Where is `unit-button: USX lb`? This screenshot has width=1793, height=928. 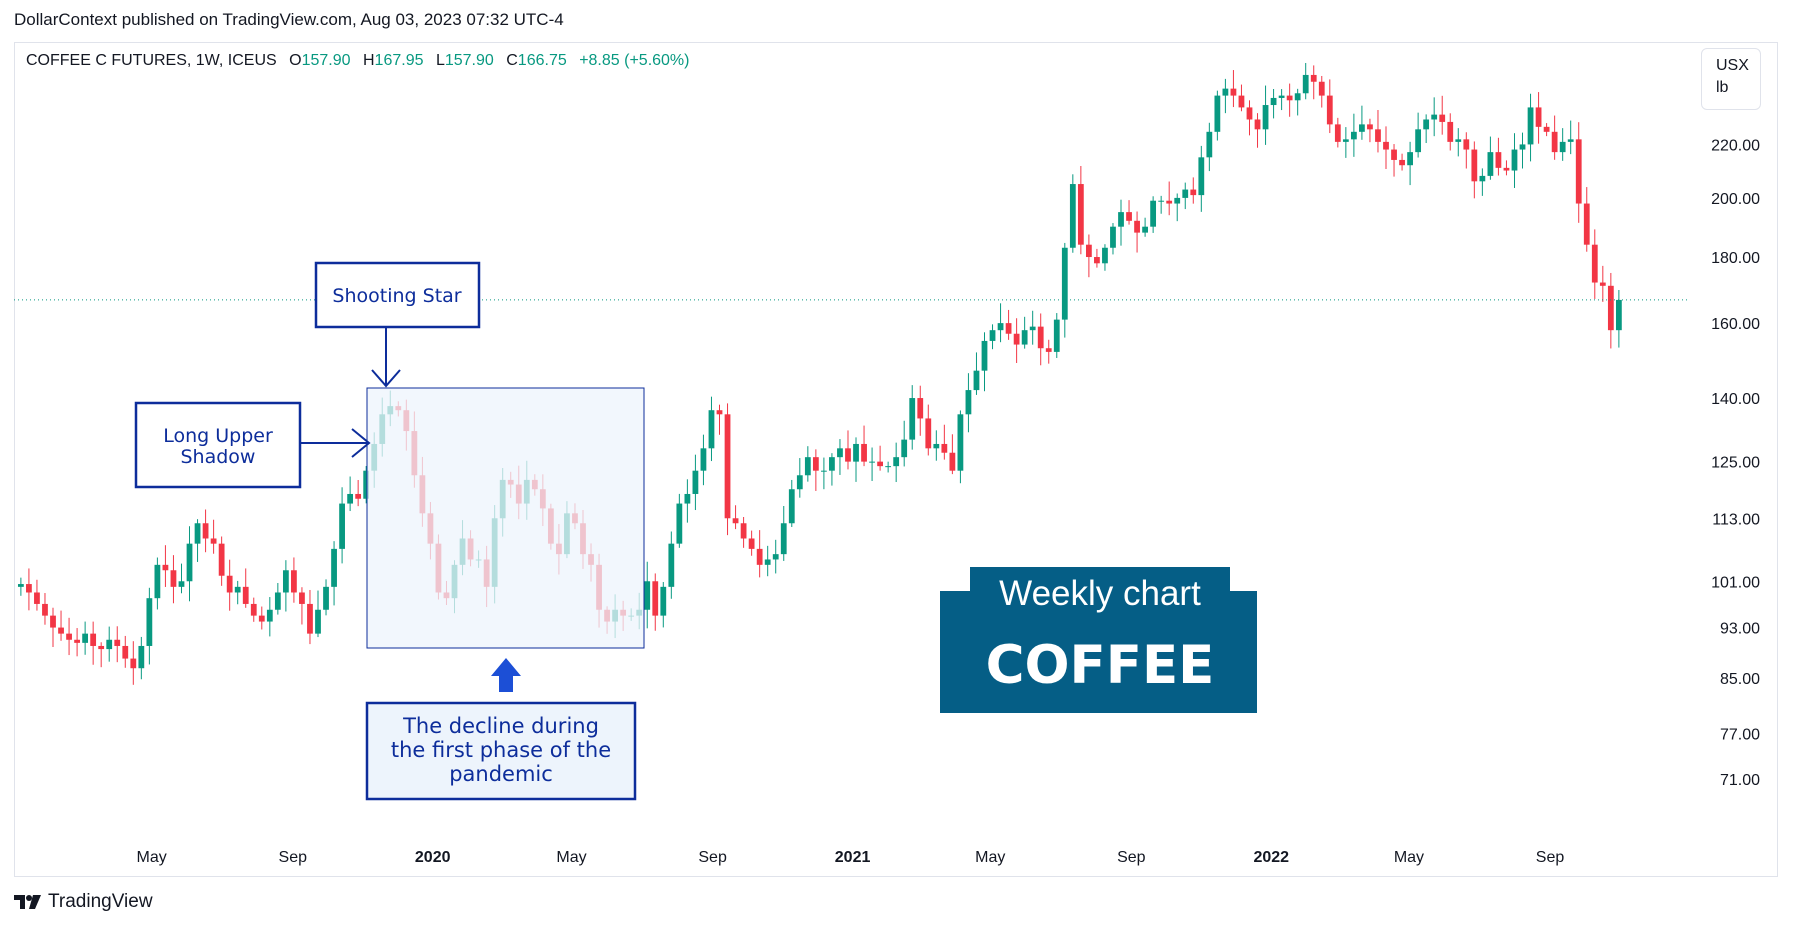 unit-button: USX lb is located at coordinates (1731, 79).